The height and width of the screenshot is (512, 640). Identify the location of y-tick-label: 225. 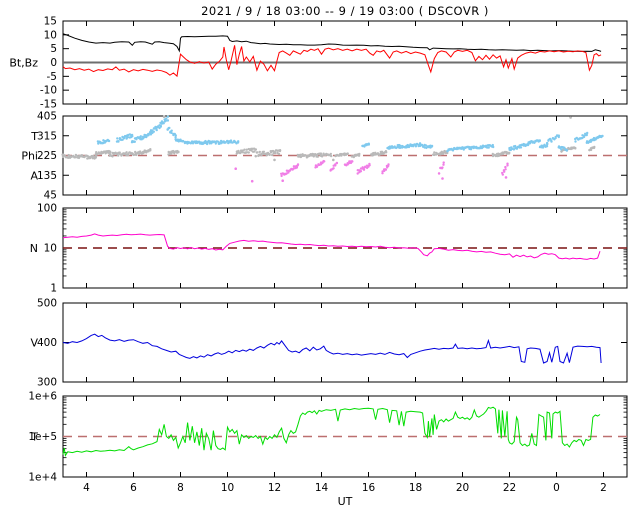
(47, 156).